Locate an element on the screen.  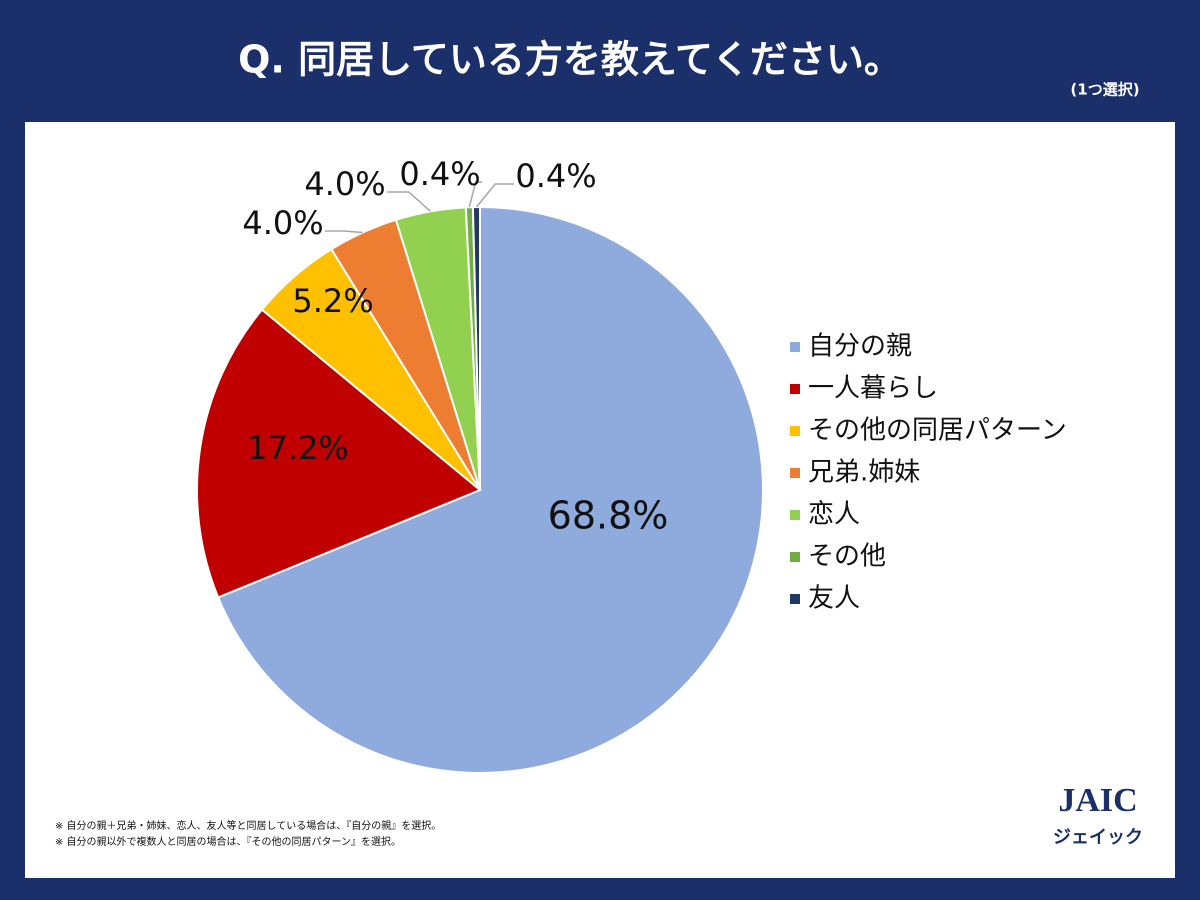
data-label: 5.2% is located at coordinates (332, 301).